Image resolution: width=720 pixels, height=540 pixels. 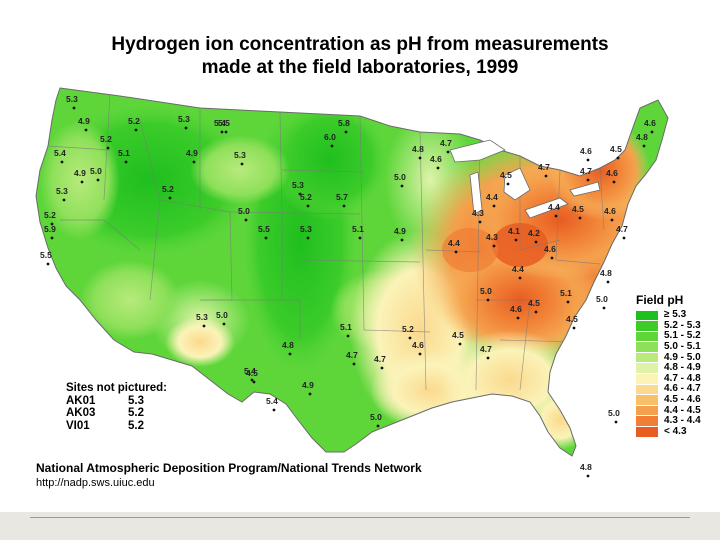 What do you see at coordinates (84, 121) in the screenshot?
I see `site-ph-label: 4.9` at bounding box center [84, 121].